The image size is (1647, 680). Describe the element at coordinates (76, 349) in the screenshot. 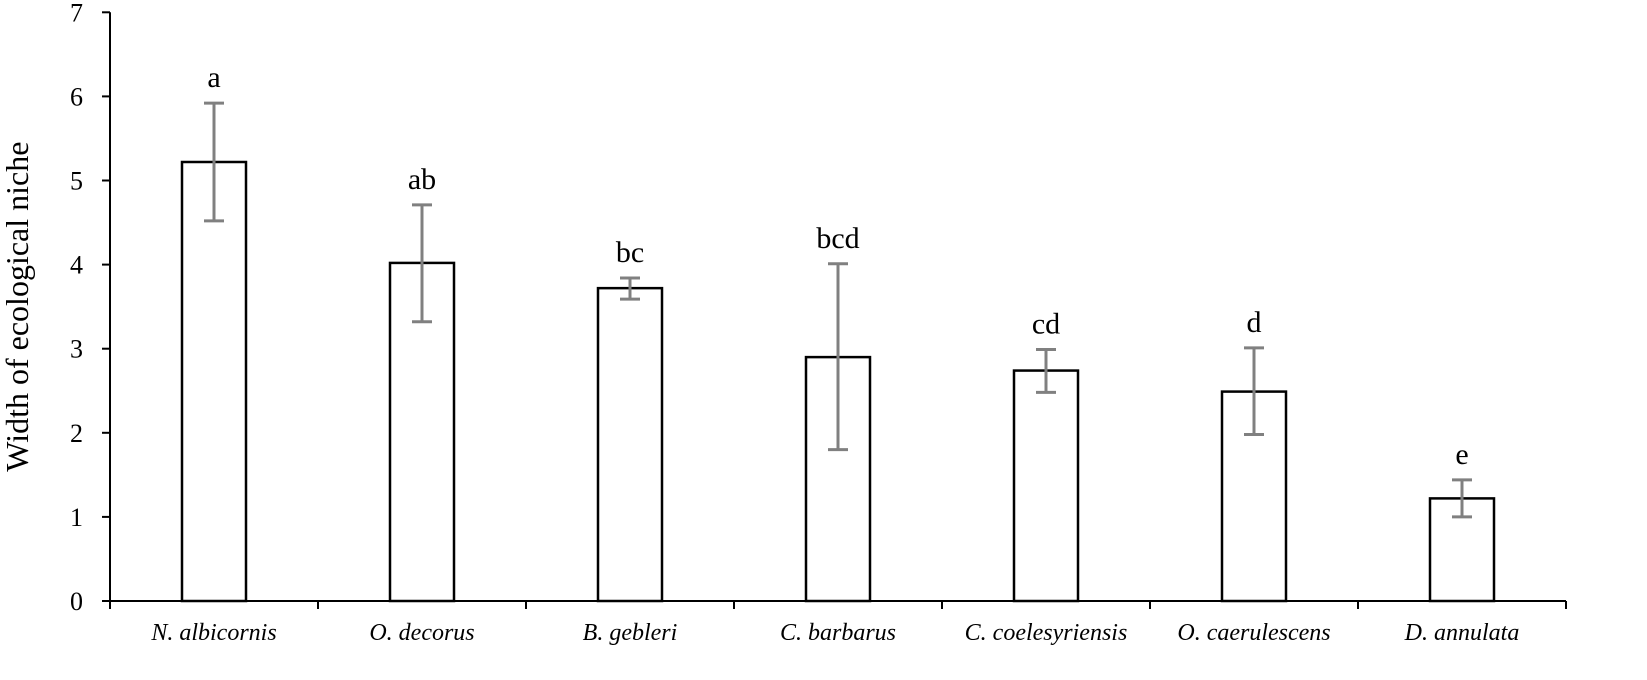

I see `y-tick-label: 3` at that location.